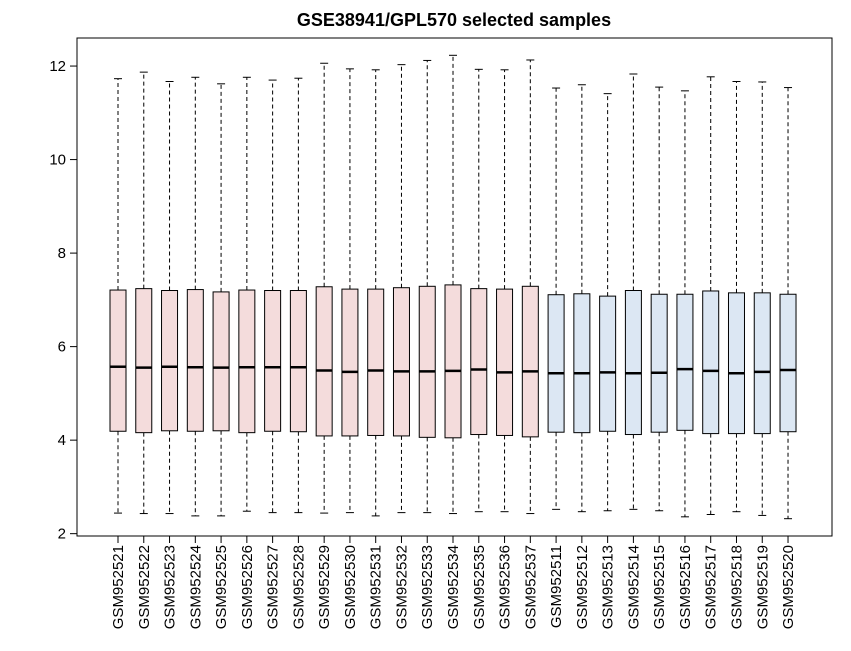  I want to click on x-tick-label: GSM952530, so click(350, 587).